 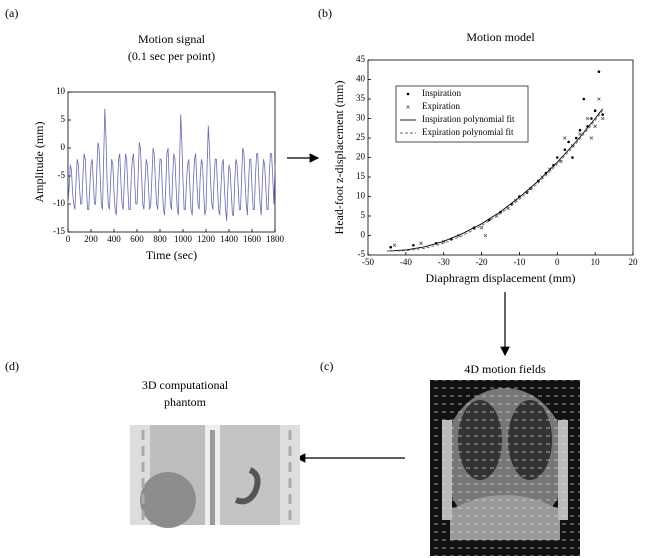 I want to click on chart-title: Motion signal, so click(x=172, y=39).